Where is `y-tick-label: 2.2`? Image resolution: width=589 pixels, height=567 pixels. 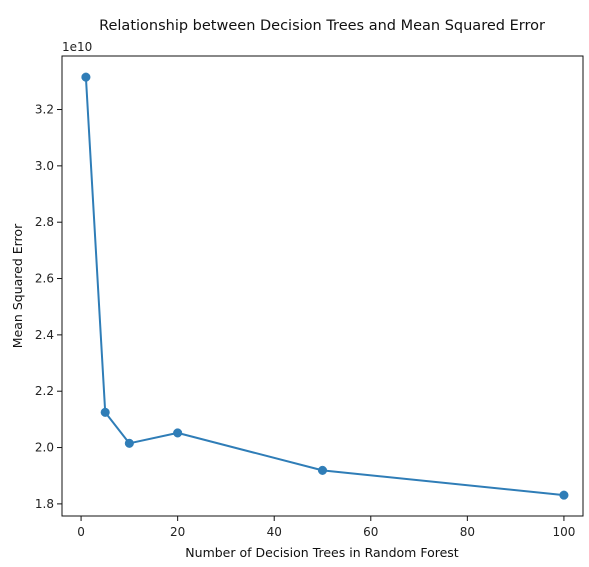
y-tick-label: 2.2 is located at coordinates (44, 391).